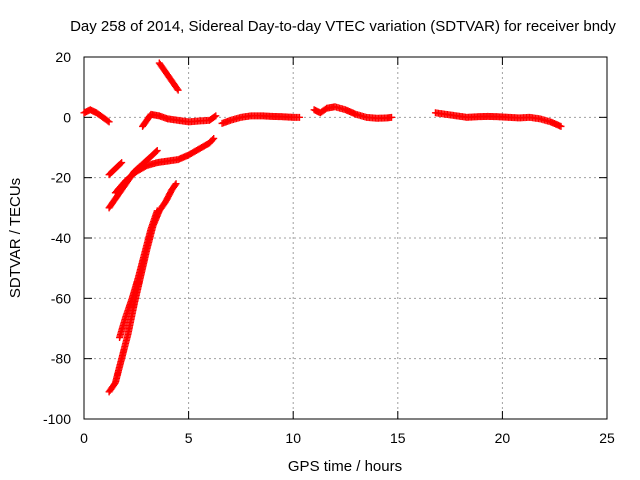  Describe the element at coordinates (503, 438) in the screenshot. I see `x-tick-label: 20` at that location.